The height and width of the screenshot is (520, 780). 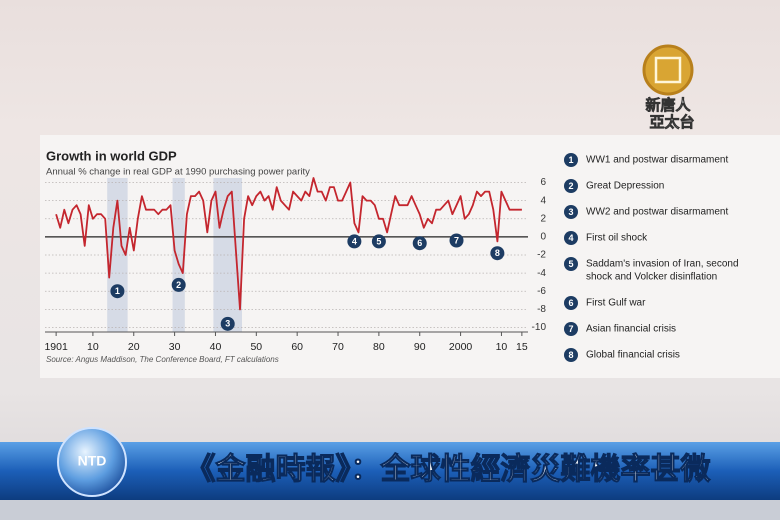 I want to click on legend-number: 6, so click(x=570, y=303).